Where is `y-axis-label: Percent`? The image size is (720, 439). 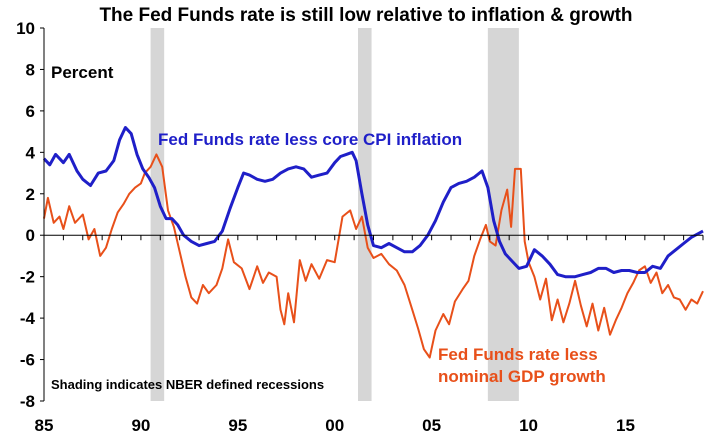 y-axis-label: Percent is located at coordinates (82, 72).